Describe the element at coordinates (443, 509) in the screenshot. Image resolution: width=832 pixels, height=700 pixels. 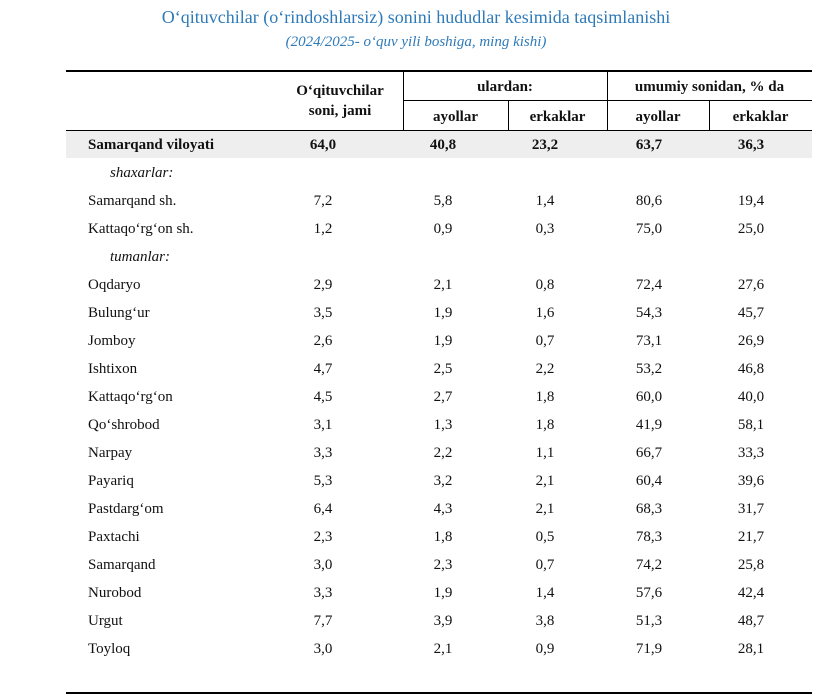
I see `cell-women: 4,3` at that location.